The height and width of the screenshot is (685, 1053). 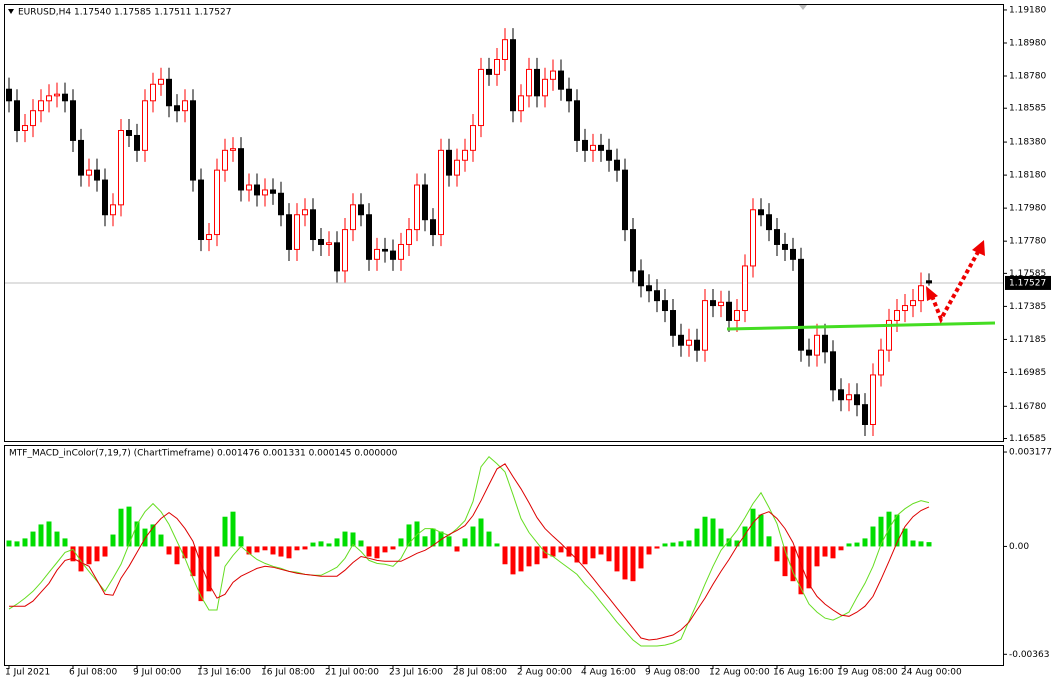 I want to click on y-tick-label: 1.18585, so click(x=1027, y=109).